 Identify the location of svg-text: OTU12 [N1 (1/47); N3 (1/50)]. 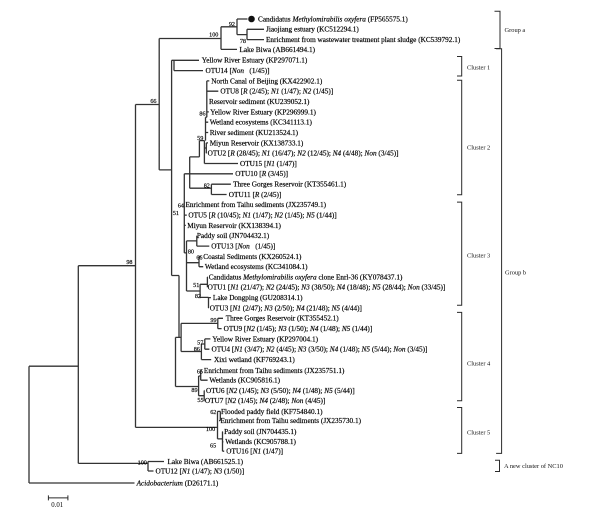
(200, 471).